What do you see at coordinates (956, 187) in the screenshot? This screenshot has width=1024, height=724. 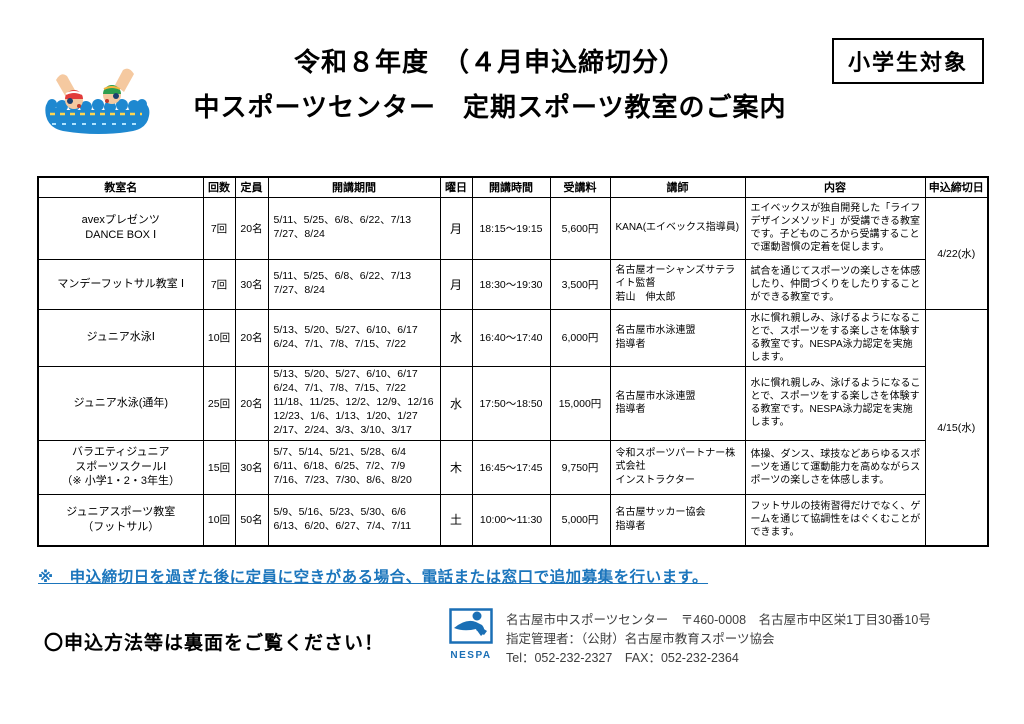 I see `header-deadline: 申込締切日` at bounding box center [956, 187].